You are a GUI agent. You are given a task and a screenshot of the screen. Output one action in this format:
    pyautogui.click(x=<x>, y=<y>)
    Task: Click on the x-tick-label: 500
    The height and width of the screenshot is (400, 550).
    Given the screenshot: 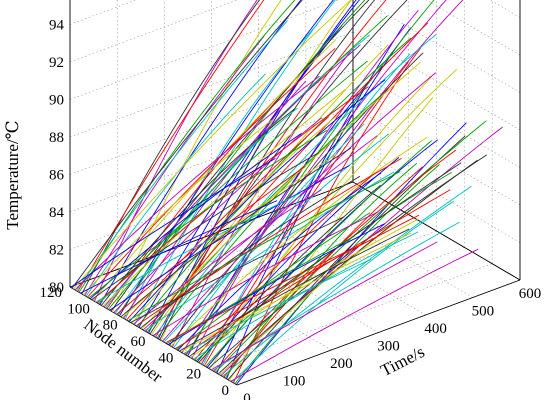 What is the action you would take?
    pyautogui.click(x=483, y=312)
    